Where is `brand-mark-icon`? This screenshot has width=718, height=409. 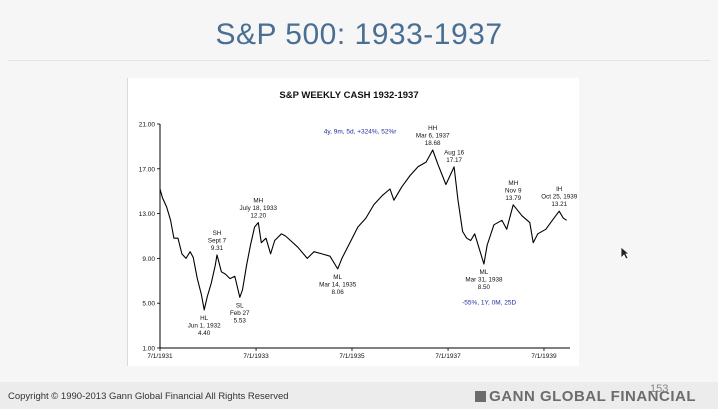
brand-mark-icon is located at coordinates (481, 396).